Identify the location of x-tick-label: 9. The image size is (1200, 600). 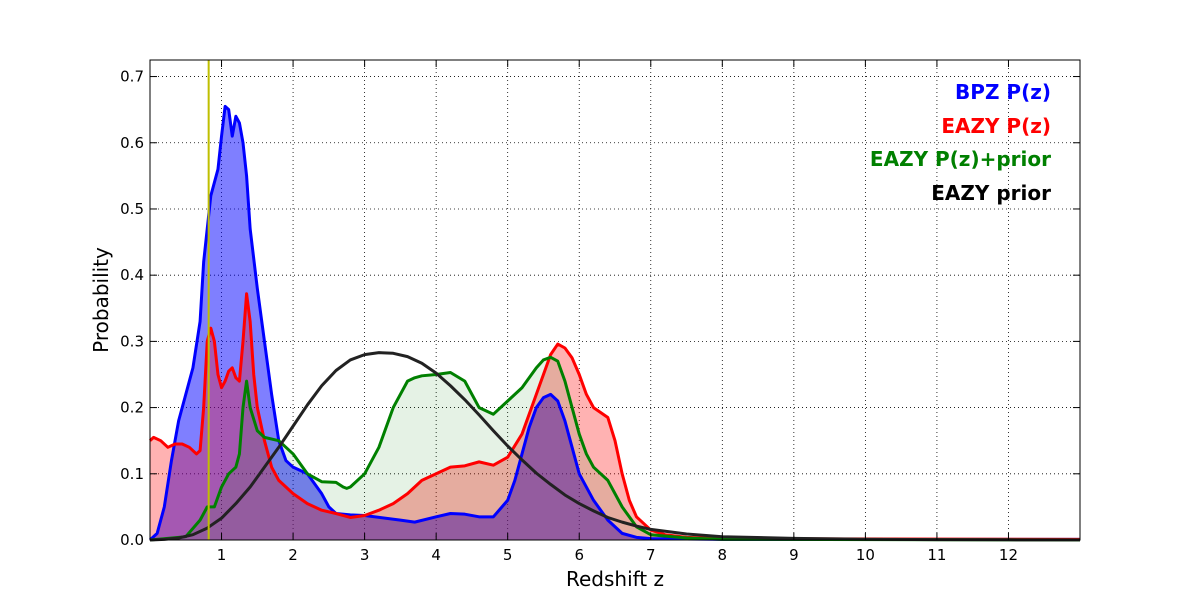
(794, 555).